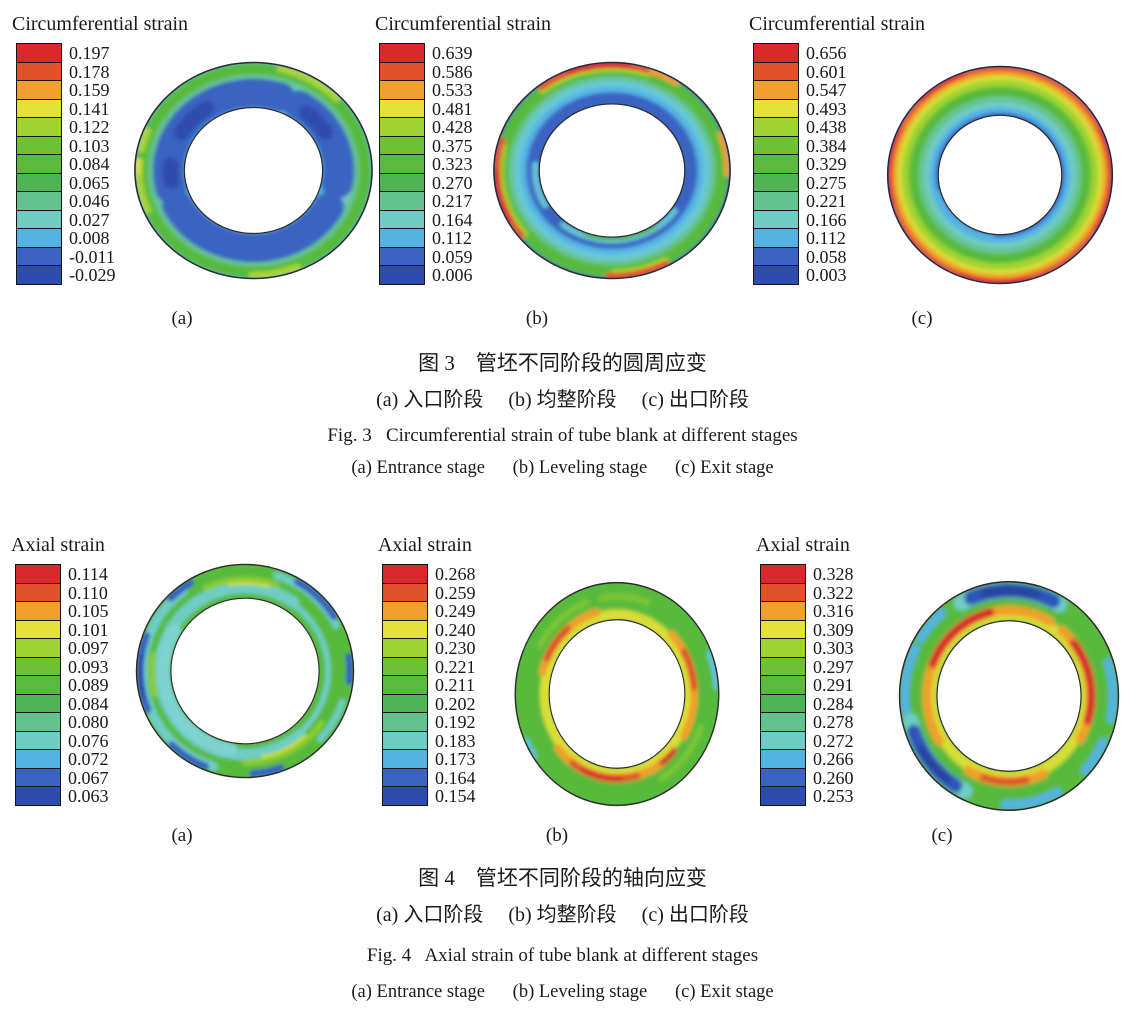 The image size is (1125, 1011). What do you see at coordinates (922, 318) in the screenshot?
I see `panel-label-fig3-c: (c)` at bounding box center [922, 318].